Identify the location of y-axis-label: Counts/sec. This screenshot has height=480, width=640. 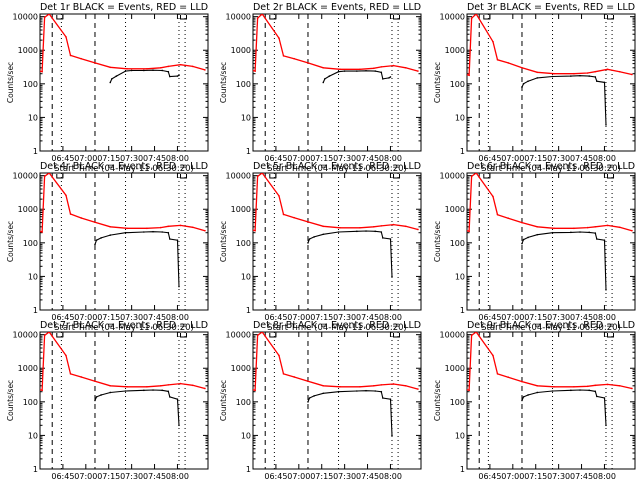
(223, 400).